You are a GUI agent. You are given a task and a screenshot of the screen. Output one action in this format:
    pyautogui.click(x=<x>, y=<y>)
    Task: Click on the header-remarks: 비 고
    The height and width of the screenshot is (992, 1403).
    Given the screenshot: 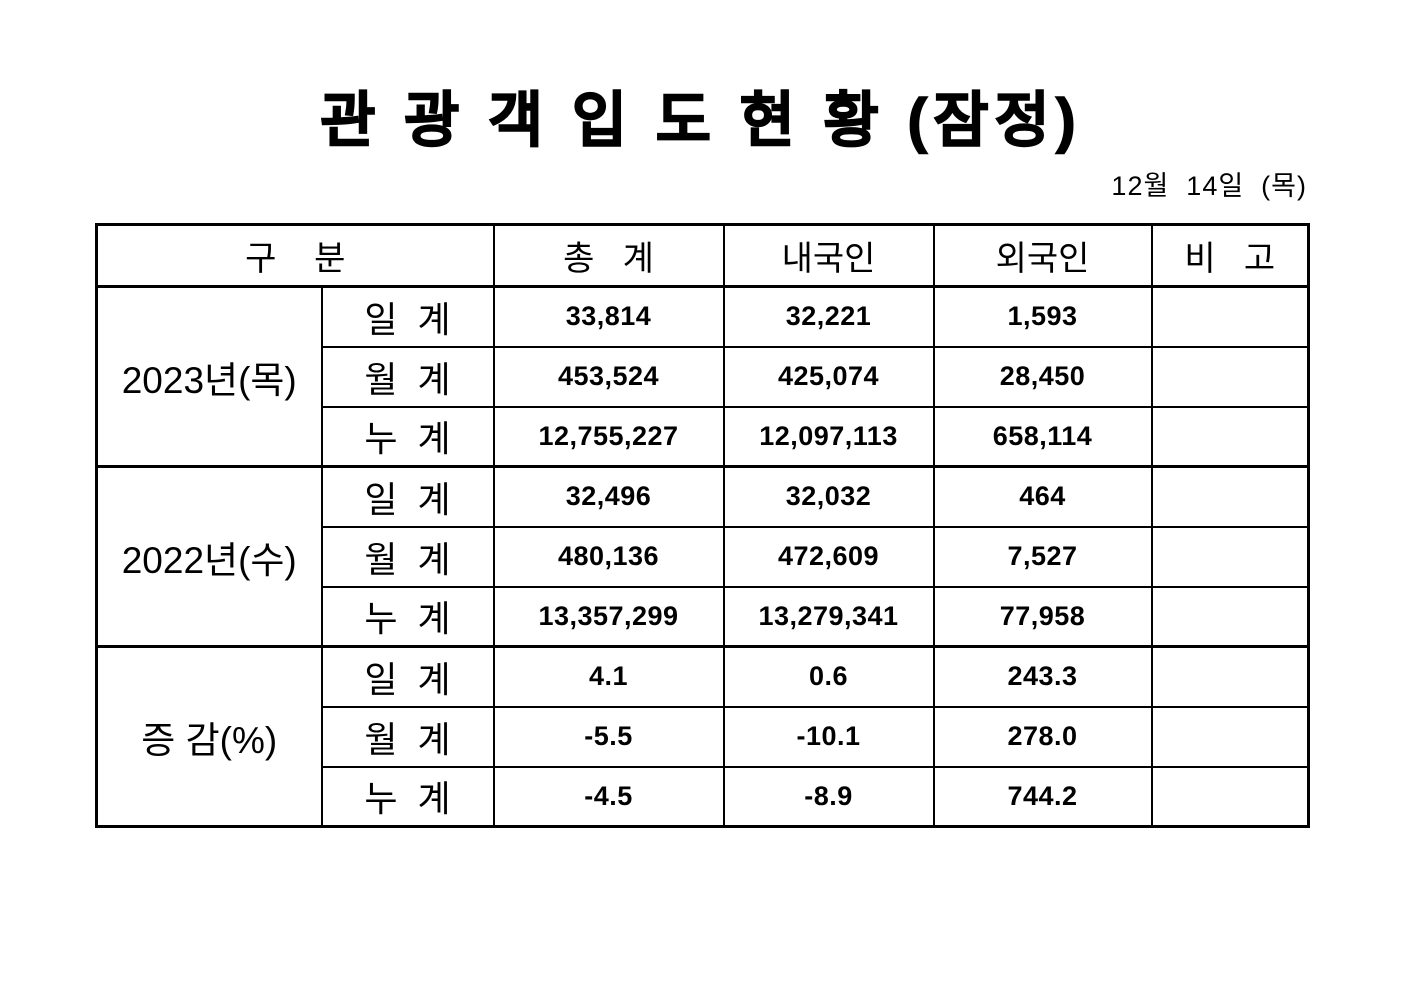 What is the action you would take?
    pyautogui.click(x=1230, y=255)
    